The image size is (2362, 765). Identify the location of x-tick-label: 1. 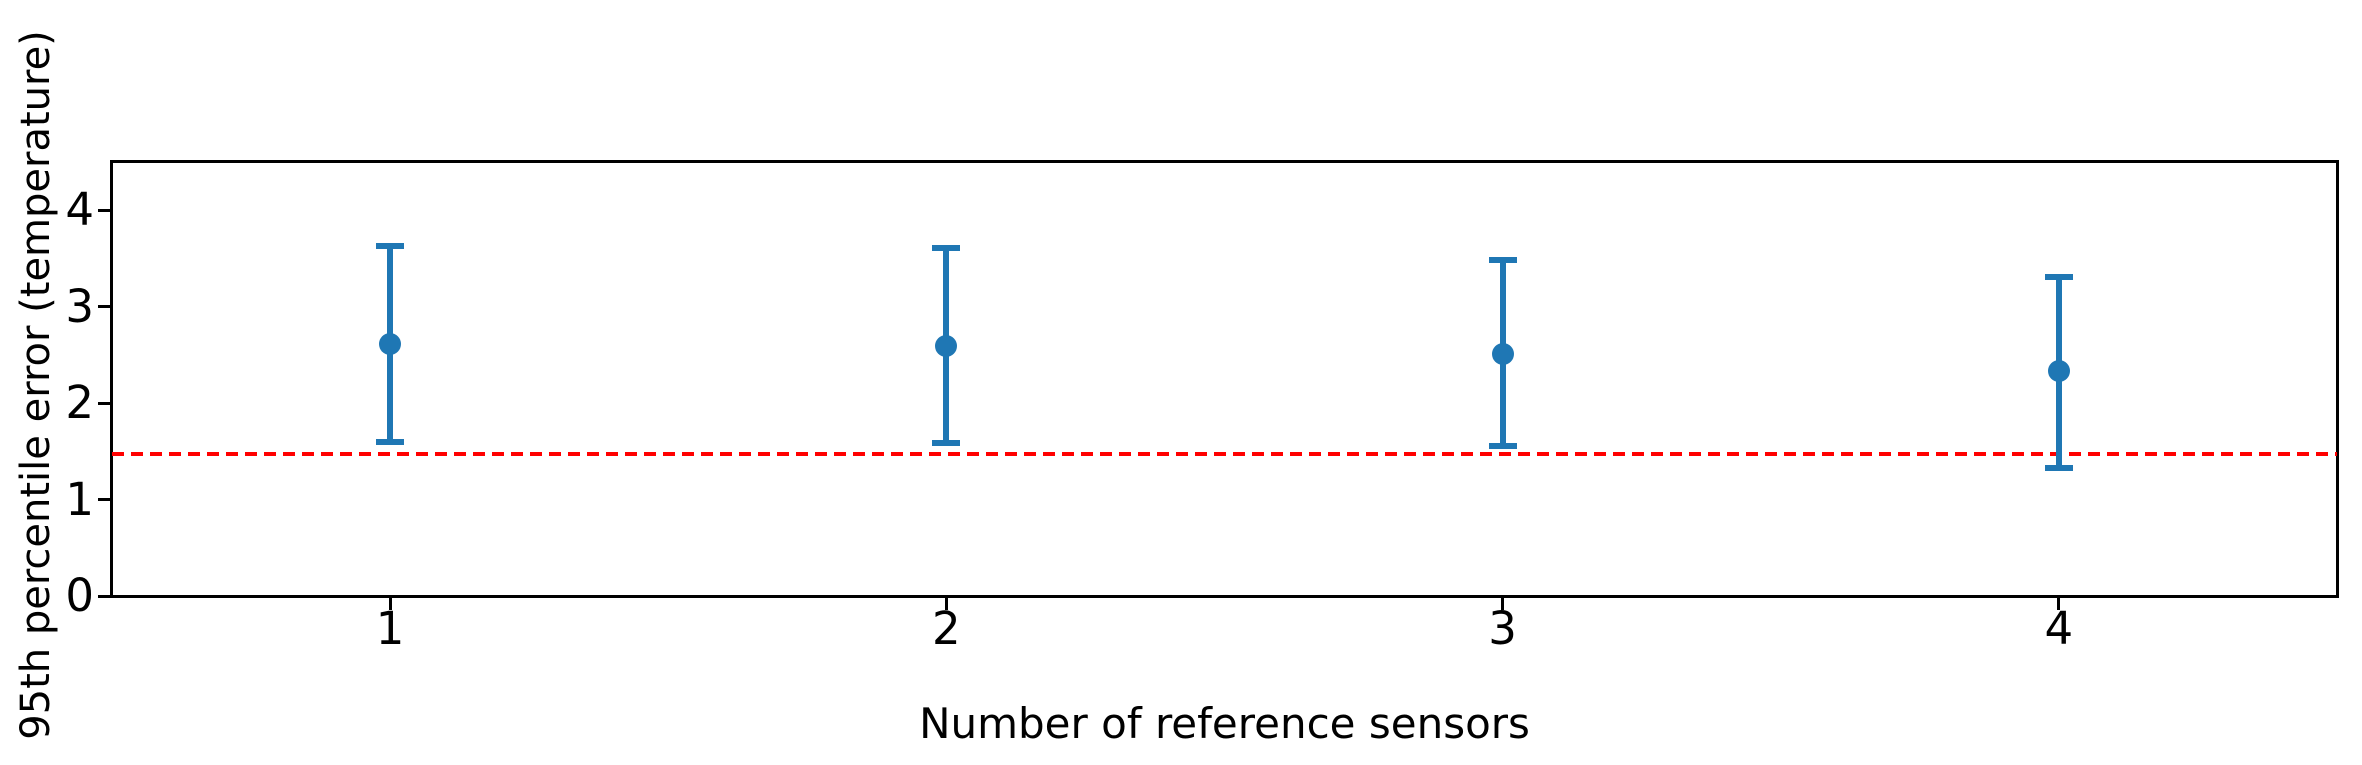
(390, 628).